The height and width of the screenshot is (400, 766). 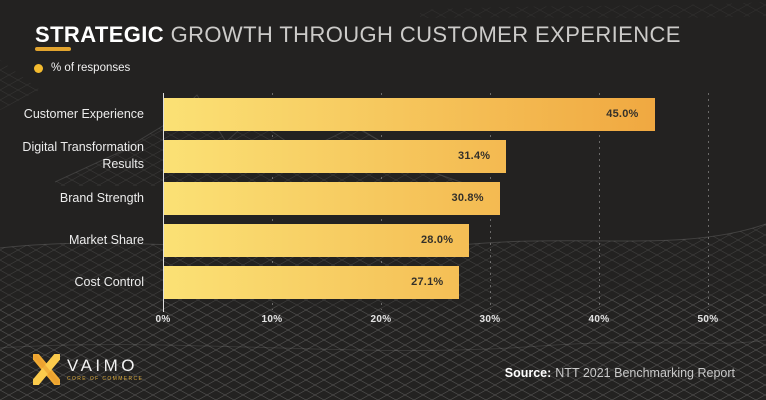 I want to click on source-attribution: Source: NTT 2021 Benchmarking Report, so click(x=620, y=373).